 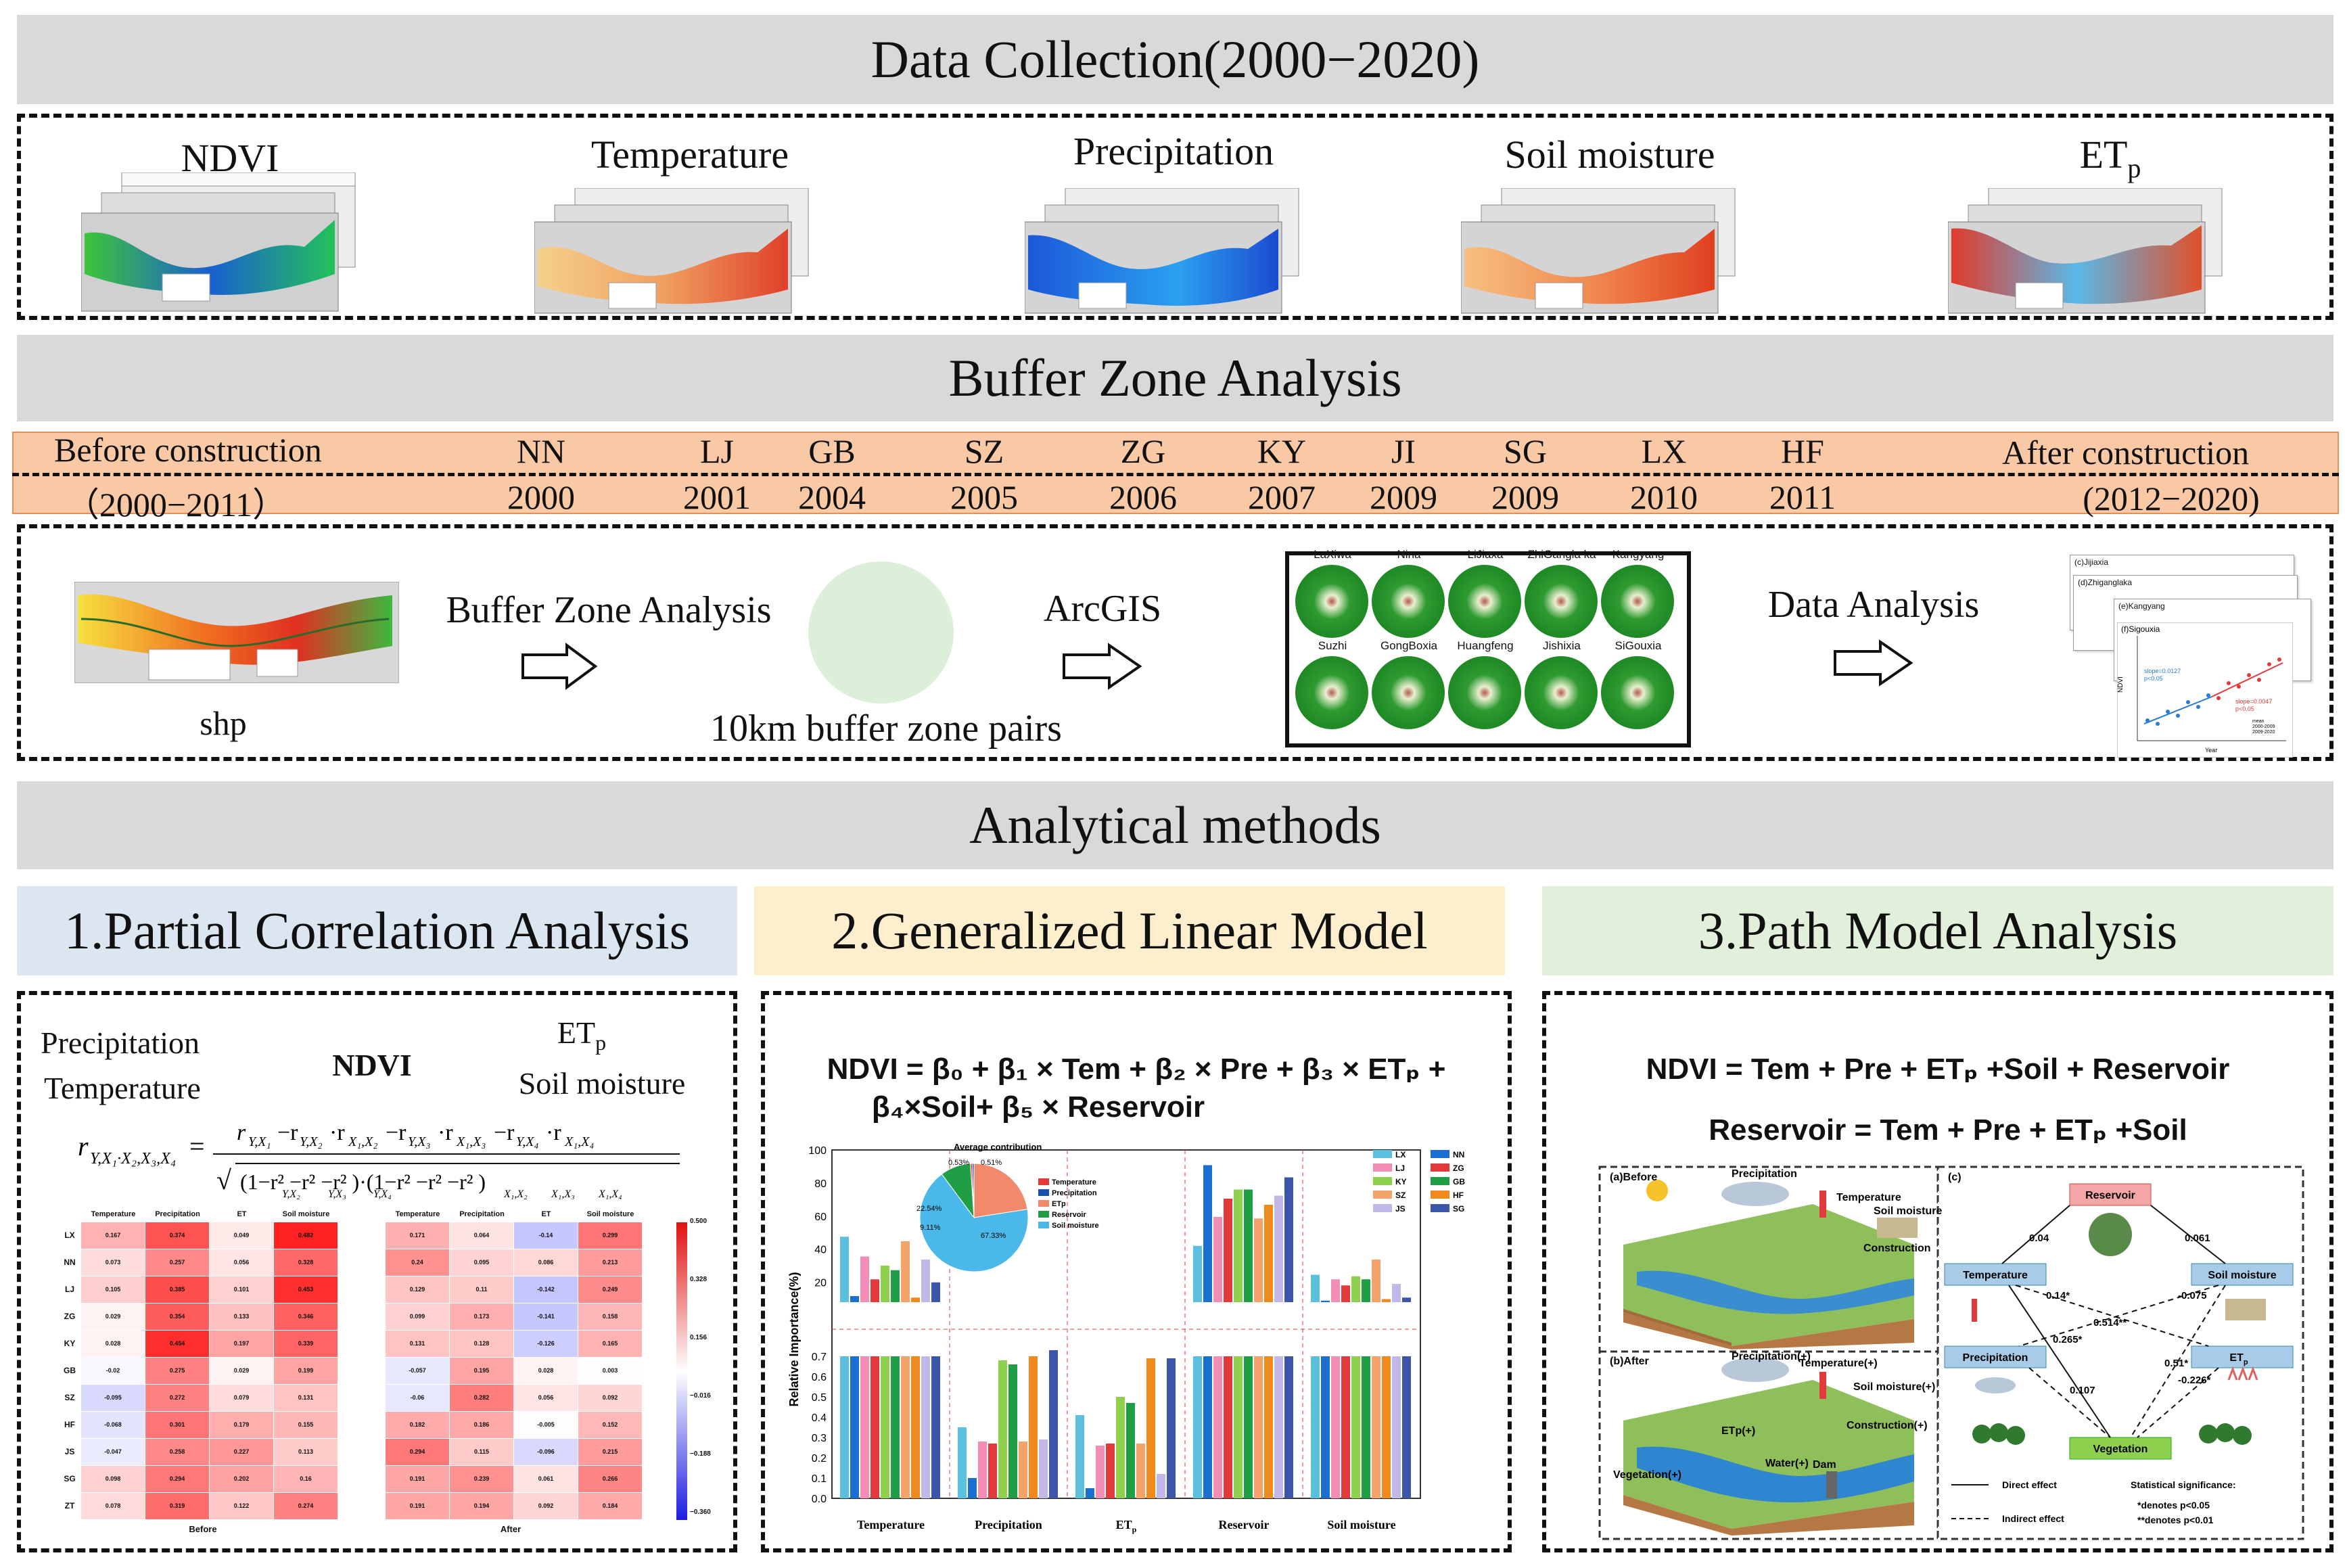 What do you see at coordinates (70, 1344) in the screenshot?
I see `heatmap-row-label: KY` at bounding box center [70, 1344].